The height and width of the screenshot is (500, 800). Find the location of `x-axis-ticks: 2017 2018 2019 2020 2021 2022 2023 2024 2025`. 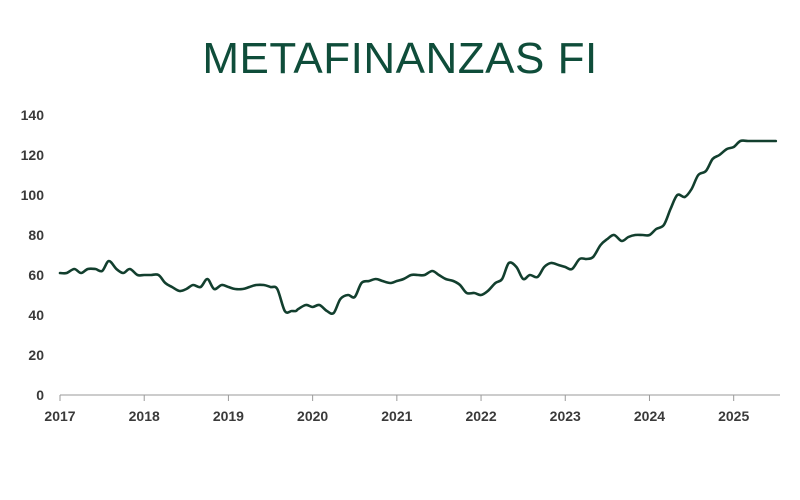

x-axis-ticks: 2017 2018 2019 2020 2021 2022 2023 2024 2025 is located at coordinates (396, 409).